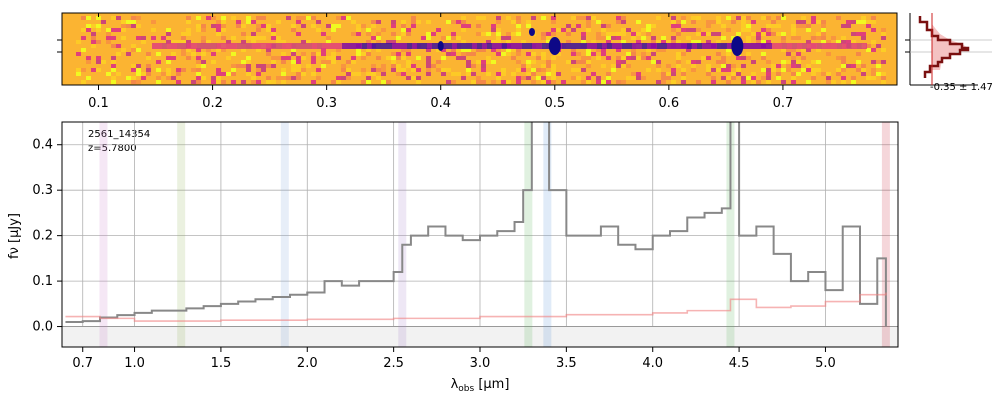 This screenshot has height=400, width=1000. I want to click on heatmap-xtick-label: 0.7, so click(783, 103).